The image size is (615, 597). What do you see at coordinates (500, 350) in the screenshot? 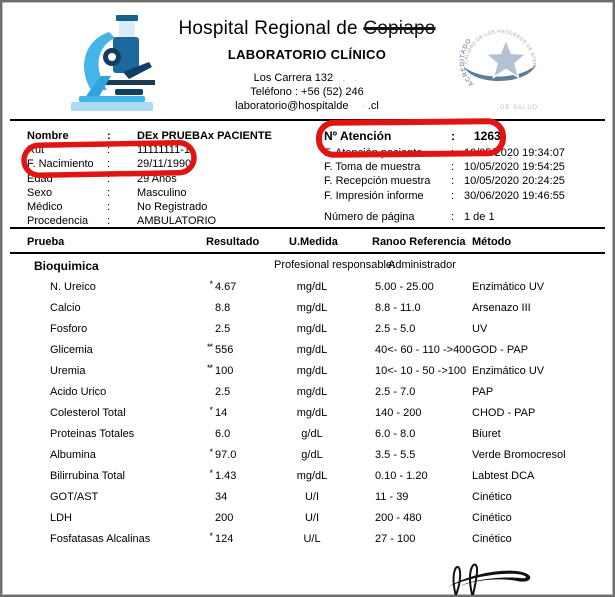
I see `method: GOD - PAP` at bounding box center [500, 350].